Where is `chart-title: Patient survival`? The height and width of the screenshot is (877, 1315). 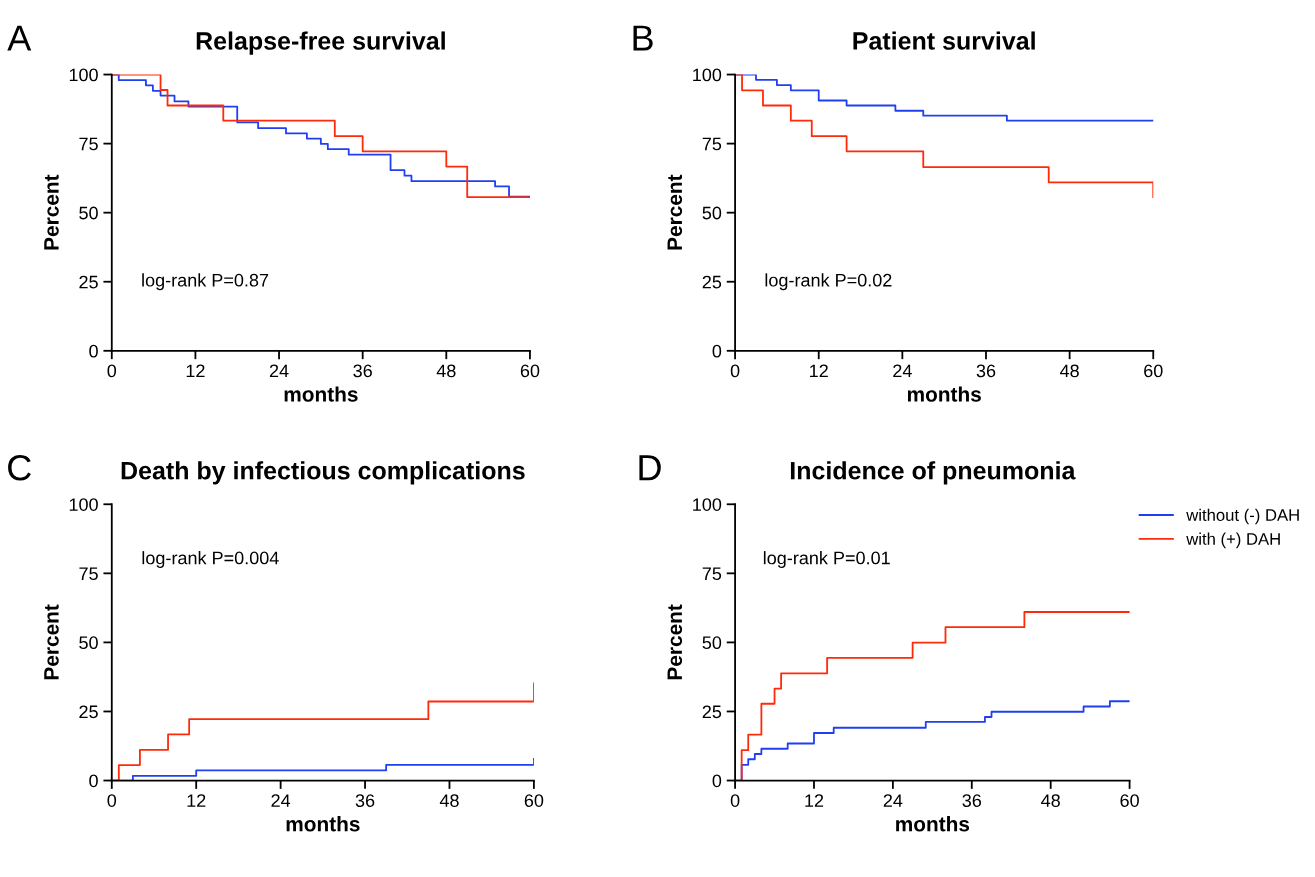
chart-title: Patient survival is located at coordinates (944, 40).